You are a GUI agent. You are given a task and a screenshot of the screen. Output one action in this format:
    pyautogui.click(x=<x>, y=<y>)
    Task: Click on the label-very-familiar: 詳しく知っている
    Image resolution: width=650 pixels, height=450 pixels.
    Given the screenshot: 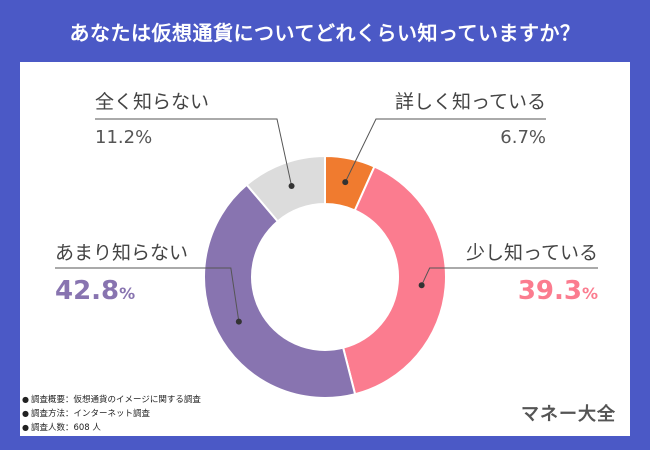 What is the action you would take?
    pyautogui.click(x=470, y=102)
    